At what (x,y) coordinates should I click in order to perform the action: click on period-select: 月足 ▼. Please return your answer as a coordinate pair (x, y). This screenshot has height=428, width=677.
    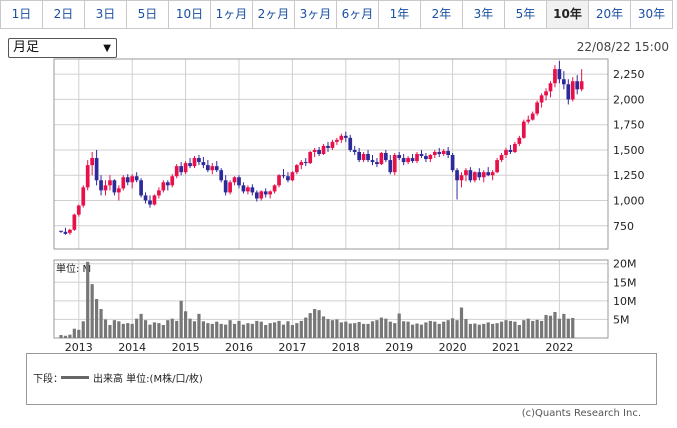
    Looking at the image, I should click on (62, 48).